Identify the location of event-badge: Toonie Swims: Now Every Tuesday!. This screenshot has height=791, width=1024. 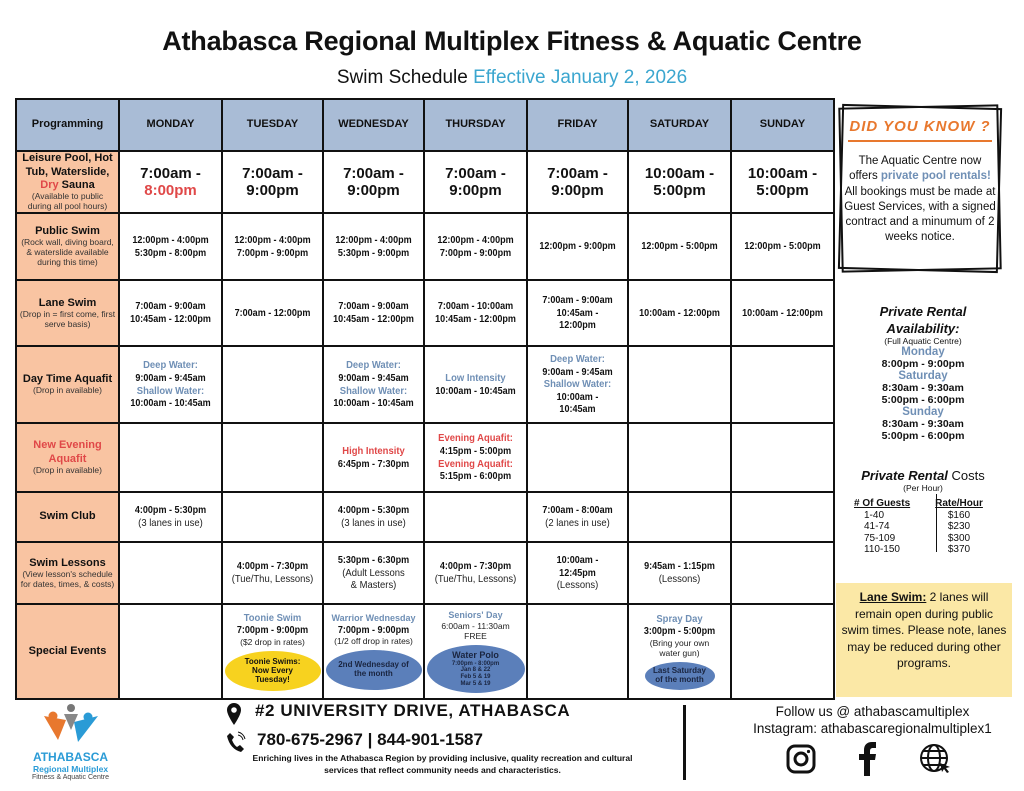
(272, 671).